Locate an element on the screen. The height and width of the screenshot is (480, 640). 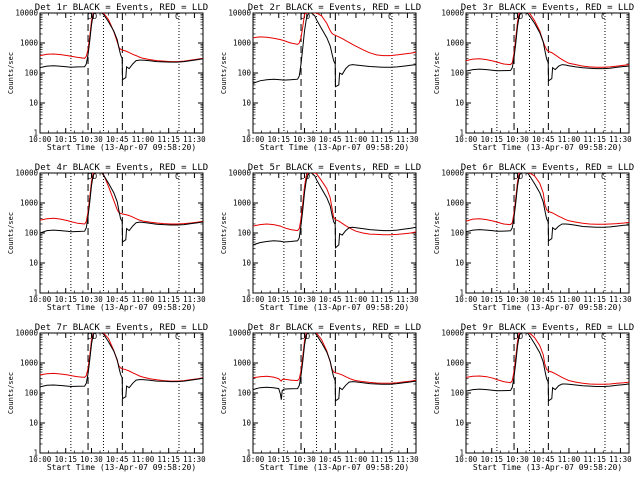
panel-title: Det 1r BLACK = Events, RED = LLD is located at coordinates (121, 8).